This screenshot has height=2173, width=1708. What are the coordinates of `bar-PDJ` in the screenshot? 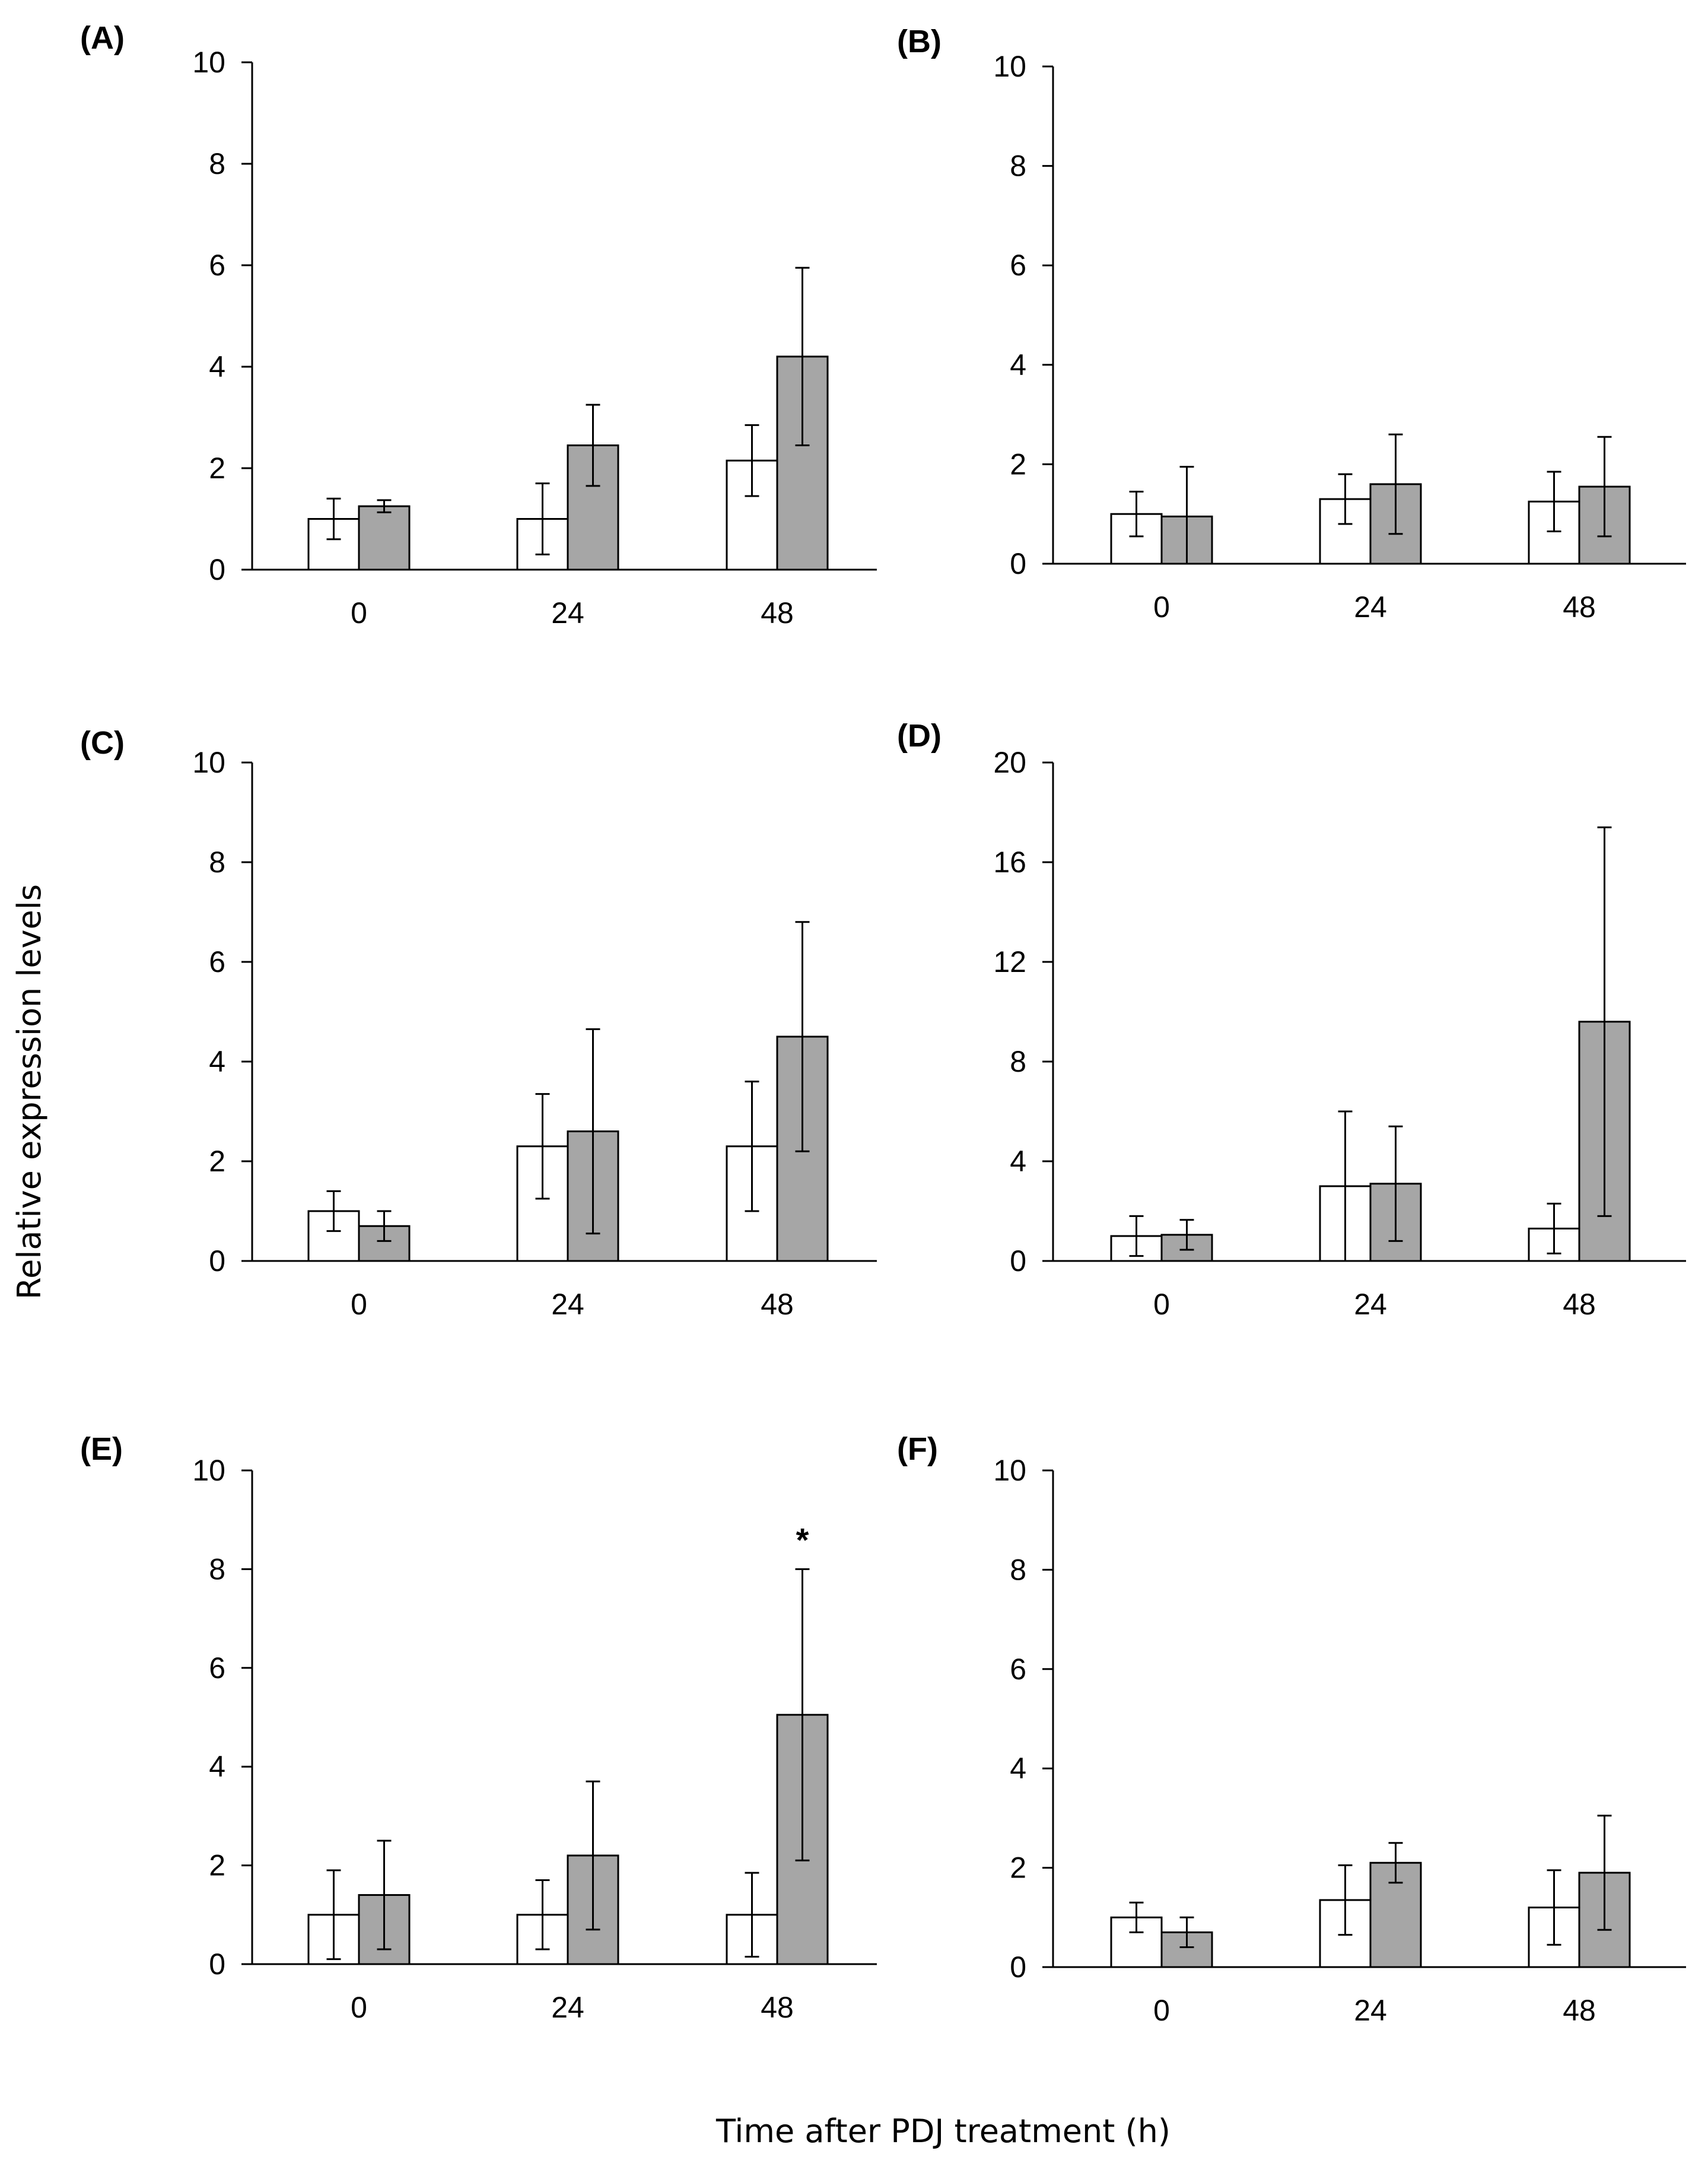 It's located at (384, 538).